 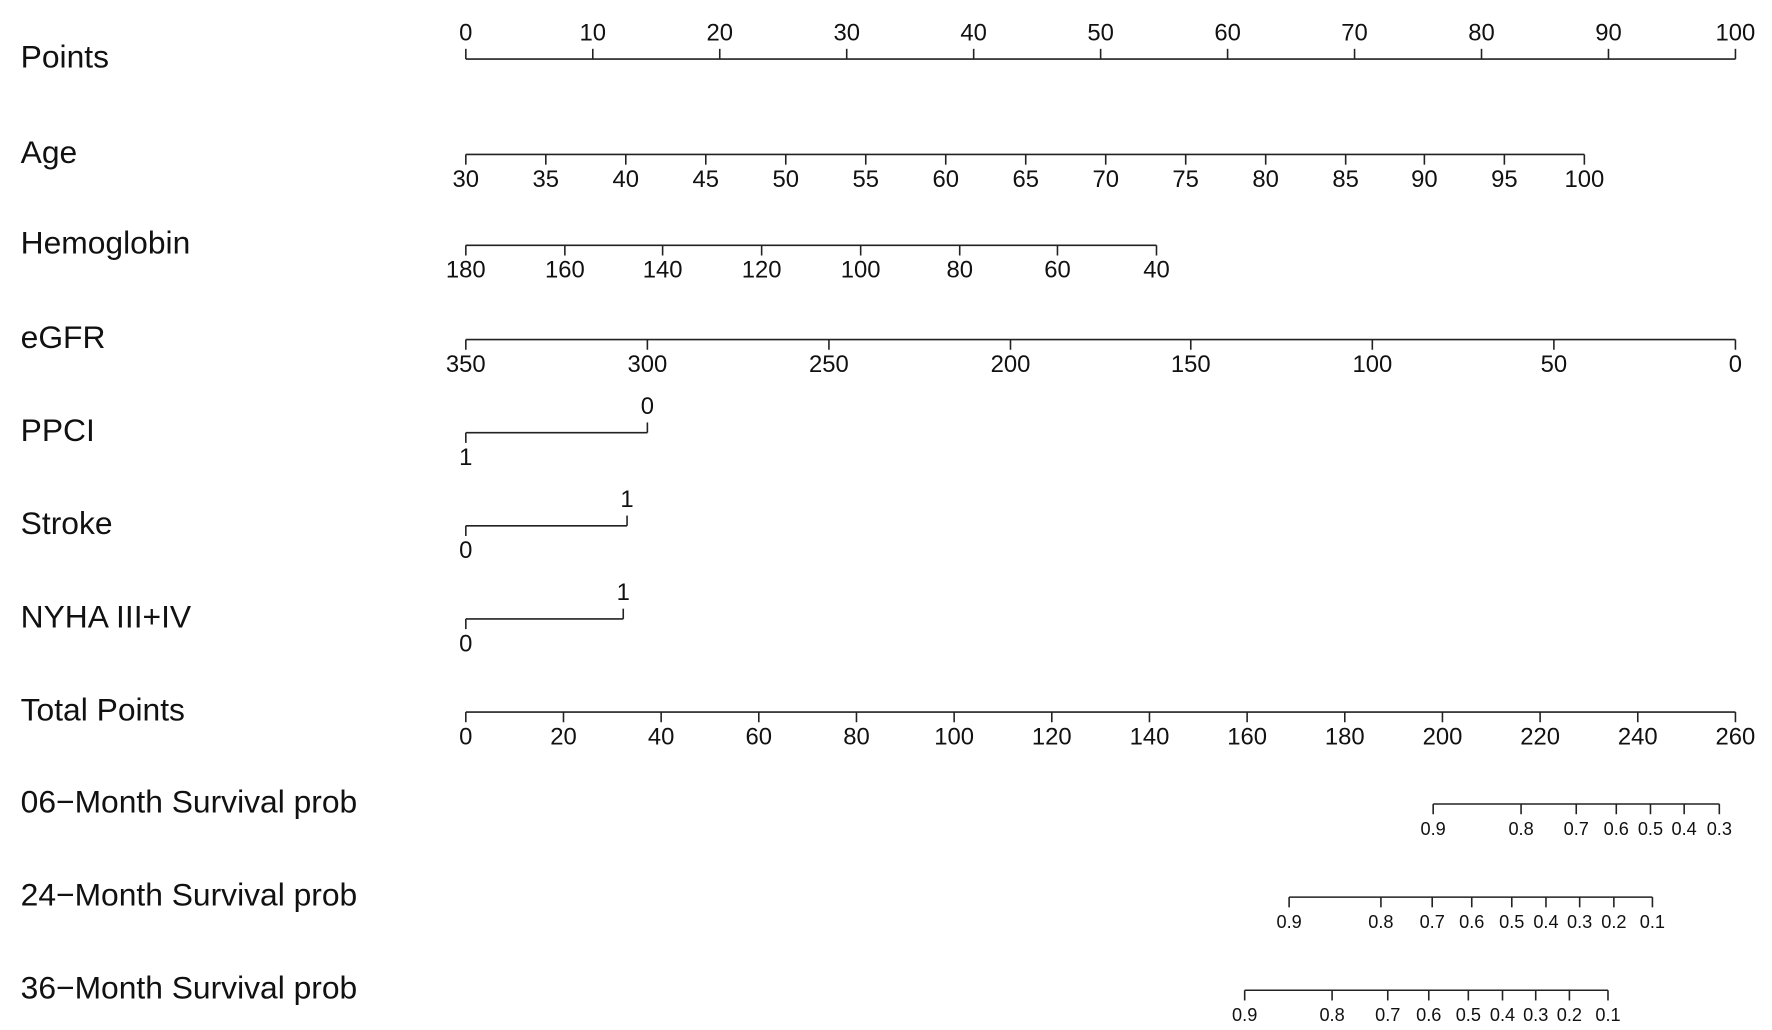 What do you see at coordinates (1638, 736) in the screenshot?
I see `tick-label: 240` at bounding box center [1638, 736].